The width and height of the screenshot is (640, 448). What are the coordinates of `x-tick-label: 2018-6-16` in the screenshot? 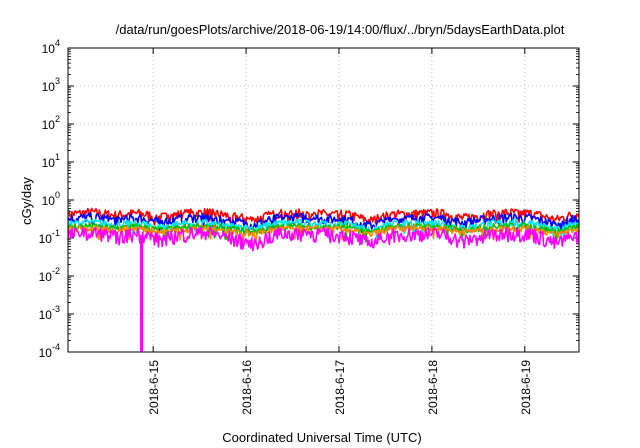 It's located at (247, 387).